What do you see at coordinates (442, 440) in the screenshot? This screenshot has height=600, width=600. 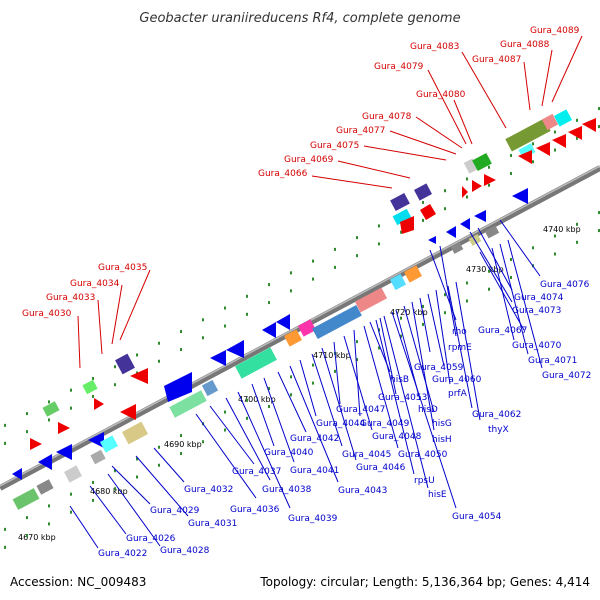 I see `gene-label: hisH` at bounding box center [442, 440].